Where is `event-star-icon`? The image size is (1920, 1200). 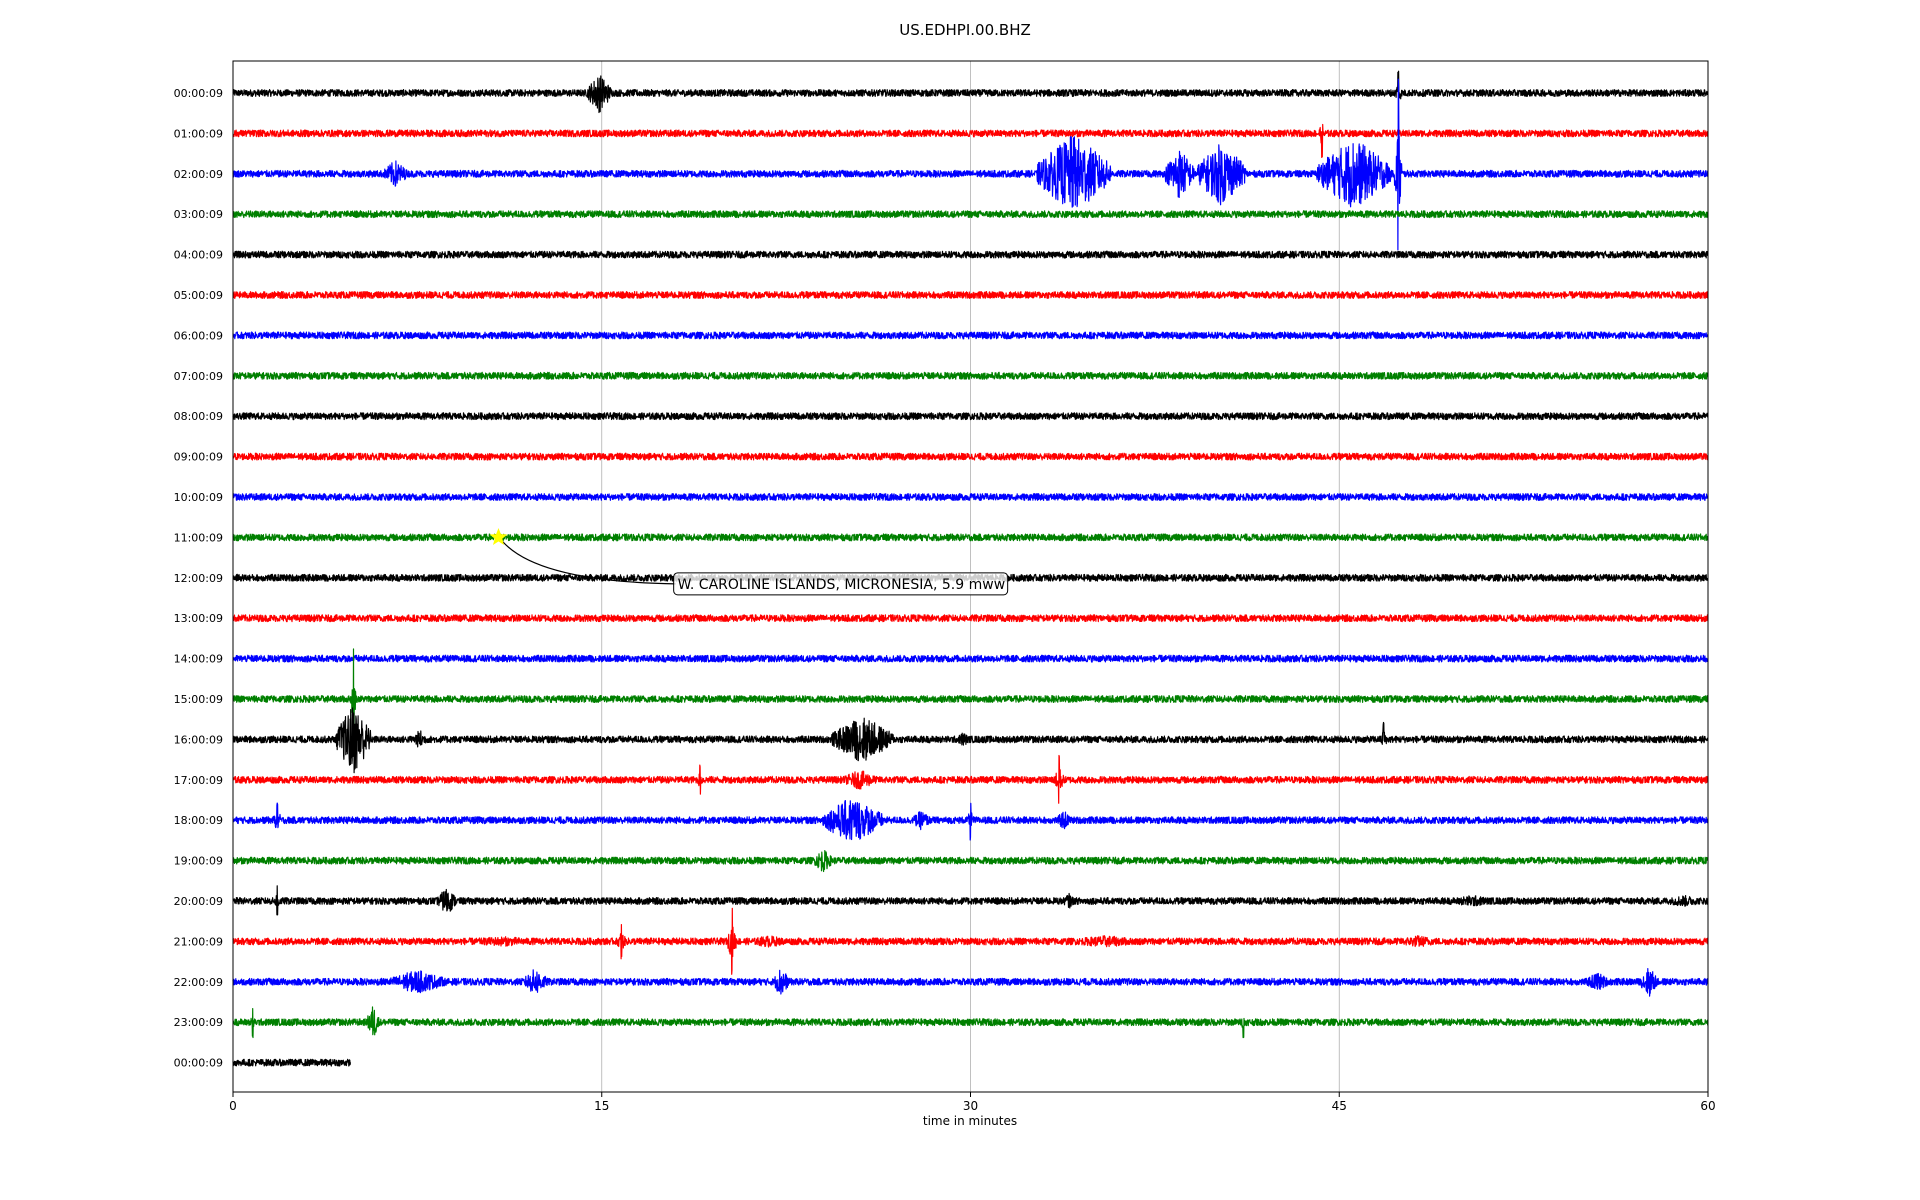
event-star-icon is located at coordinates (498, 537).